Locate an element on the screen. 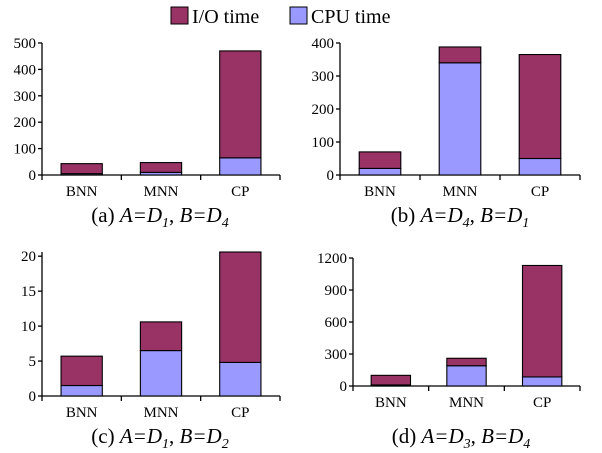 Image resolution: width=602 pixels, height=453 pixels. y-tick-label: 1200 is located at coordinates (332, 259).